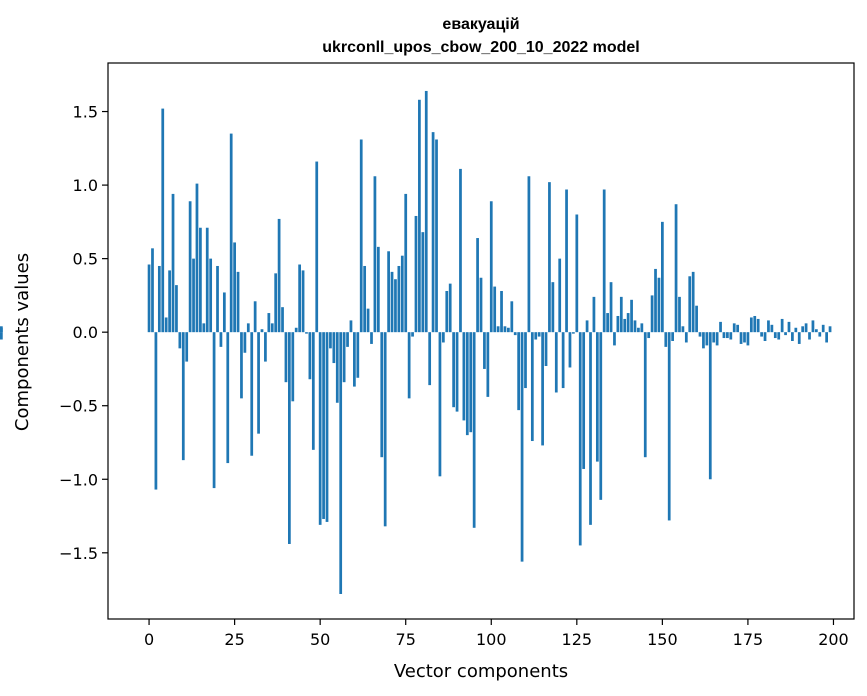 This screenshot has height=696, width=867. I want to click on x-tick-label-2: 50, so click(320, 639).